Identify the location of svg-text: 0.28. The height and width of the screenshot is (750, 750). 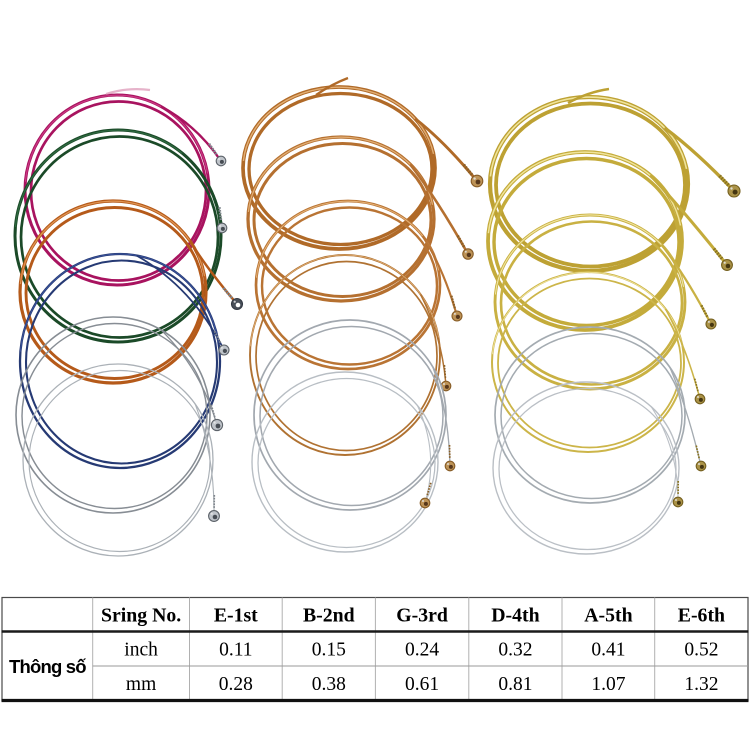
(236, 684).